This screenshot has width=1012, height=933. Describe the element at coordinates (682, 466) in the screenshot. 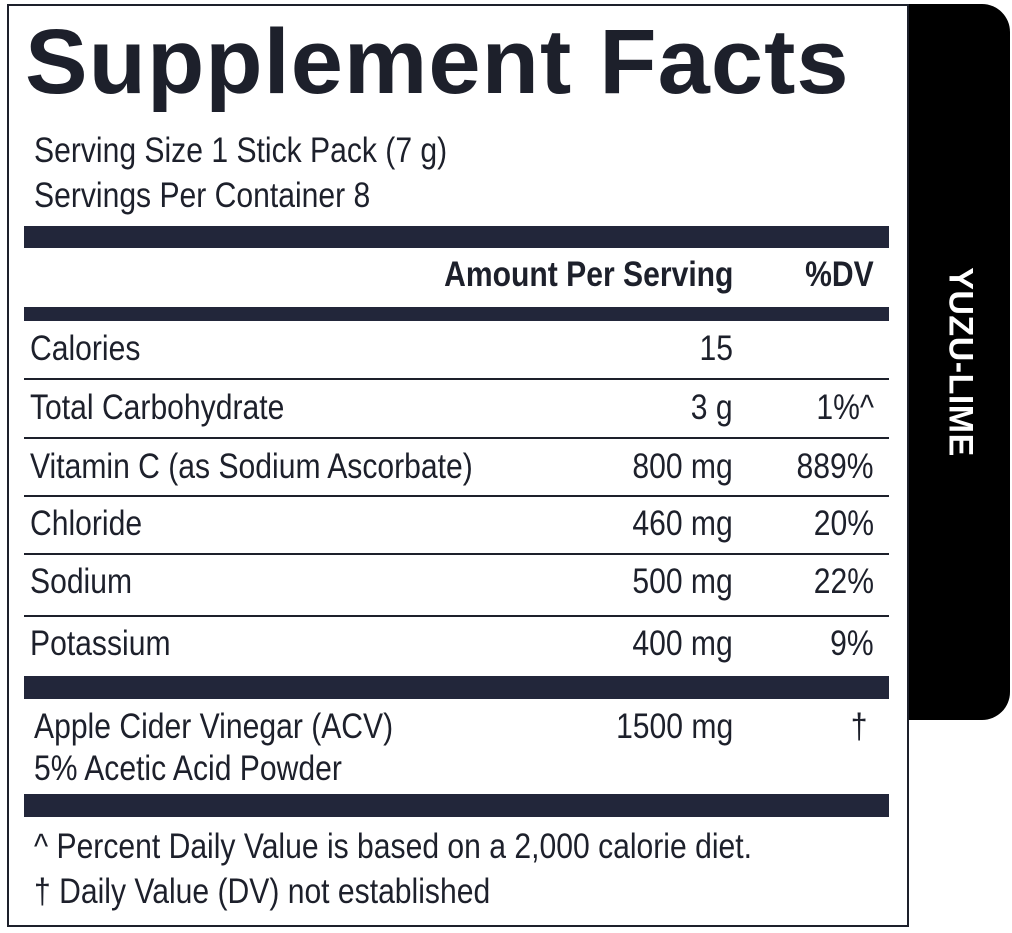

I see `nutrient-amount: 800 mg` at that location.